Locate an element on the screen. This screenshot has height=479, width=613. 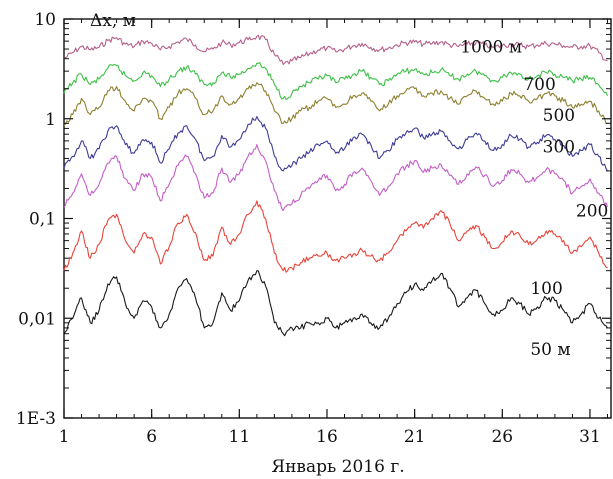
y-tick-label: 0,01 is located at coordinates (37, 319).